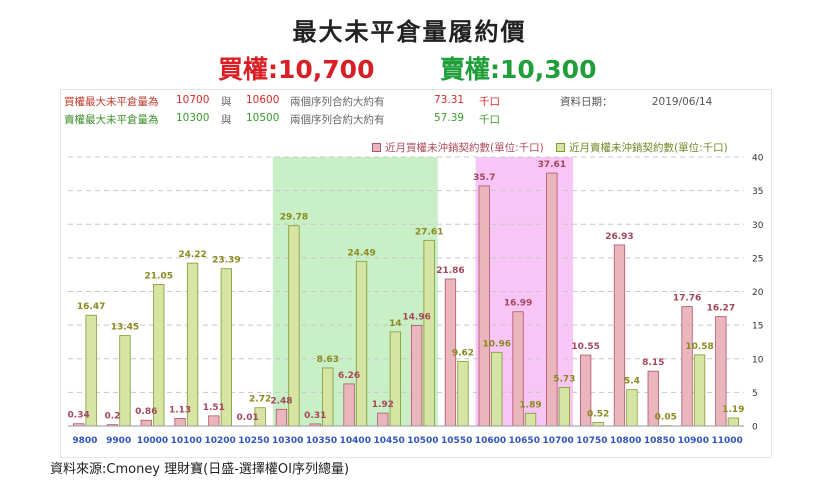 This screenshot has width=819, height=486. Describe the element at coordinates (226, 261) in the screenshot. I see `data-label-put: 23.39` at that location.